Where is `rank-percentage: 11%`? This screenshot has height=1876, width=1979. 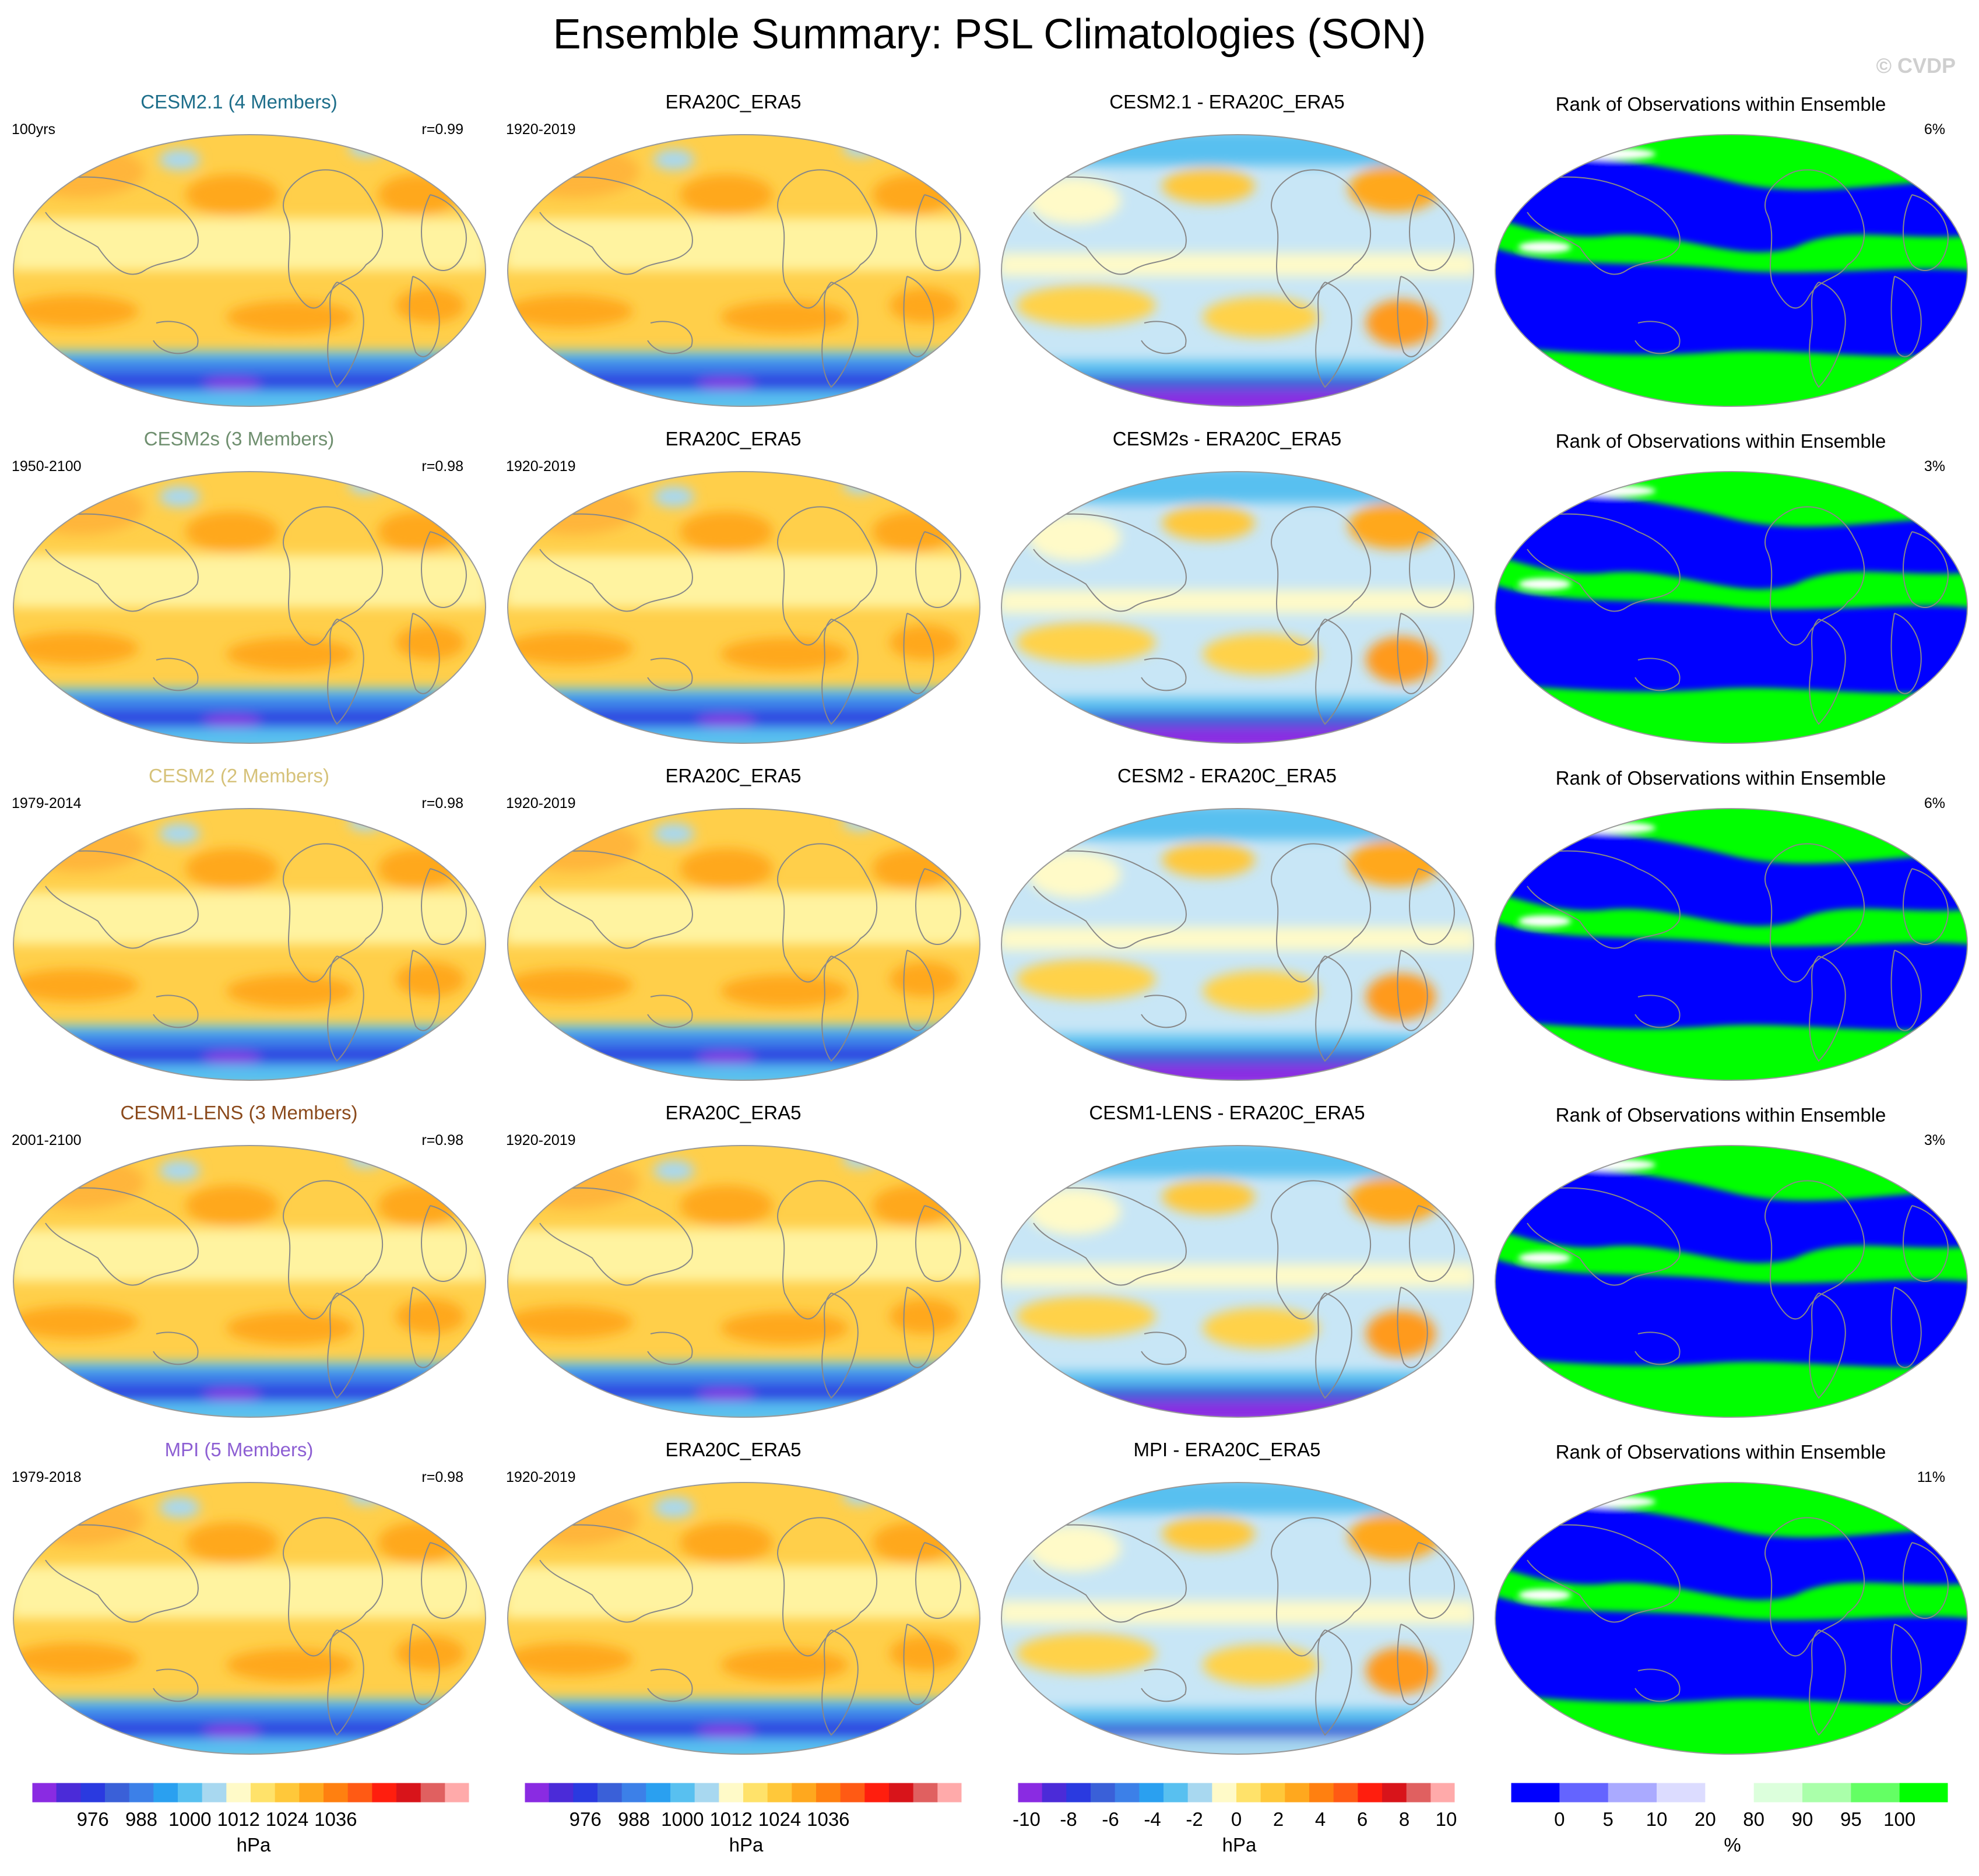
rank-percentage: 11% is located at coordinates (1931, 1477).